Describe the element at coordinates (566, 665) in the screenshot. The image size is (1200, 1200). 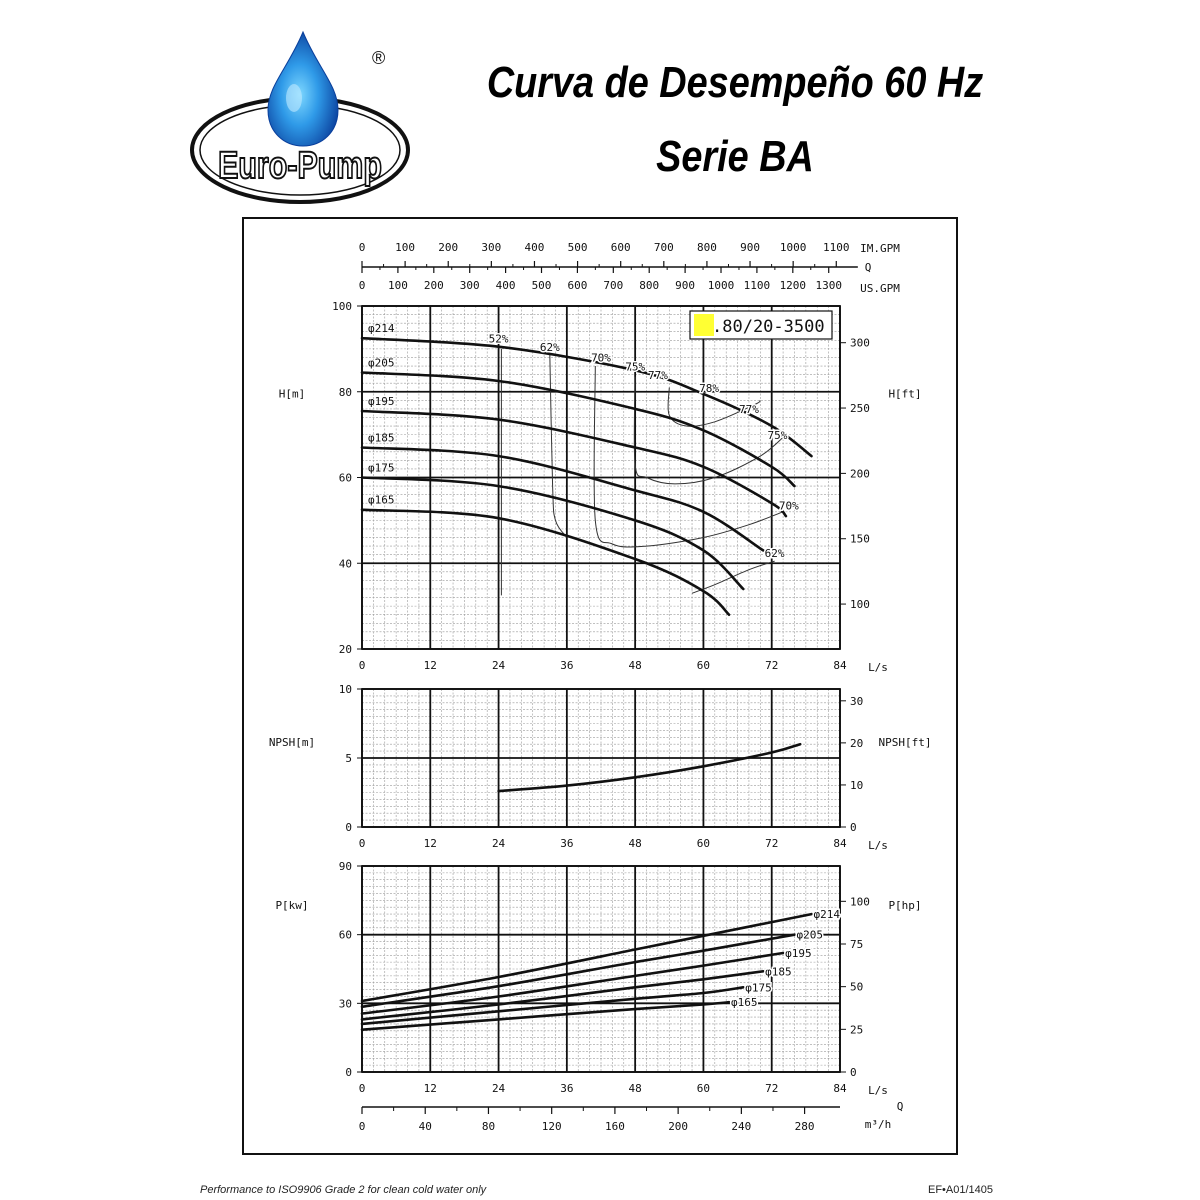
I see `x-tick-label: 36` at that location.